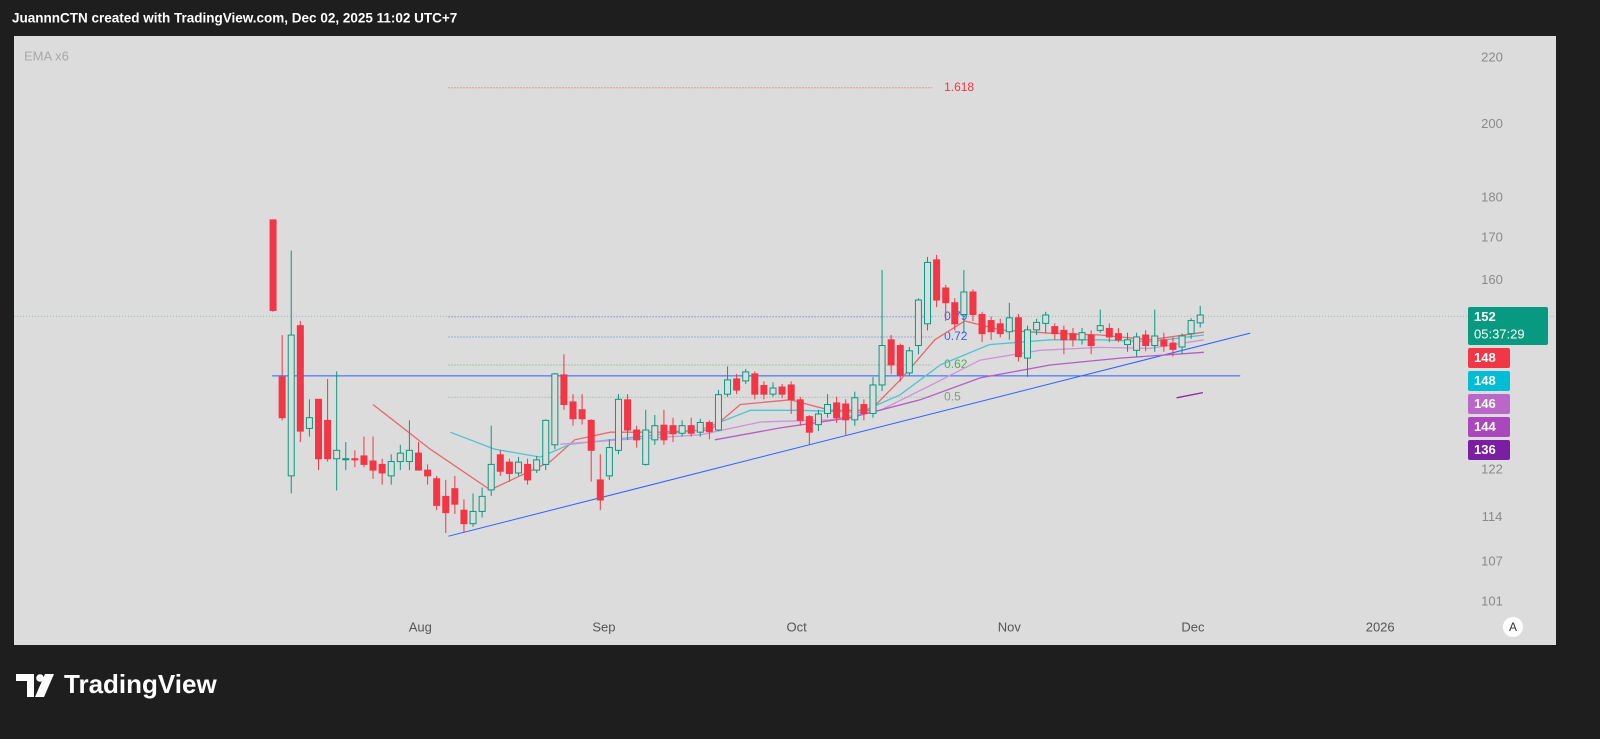 Image resolution: width=1600 pixels, height=739 pixels. Describe the element at coordinates (1193, 626) in the screenshot. I see `x-tick-label: Dec` at that location.